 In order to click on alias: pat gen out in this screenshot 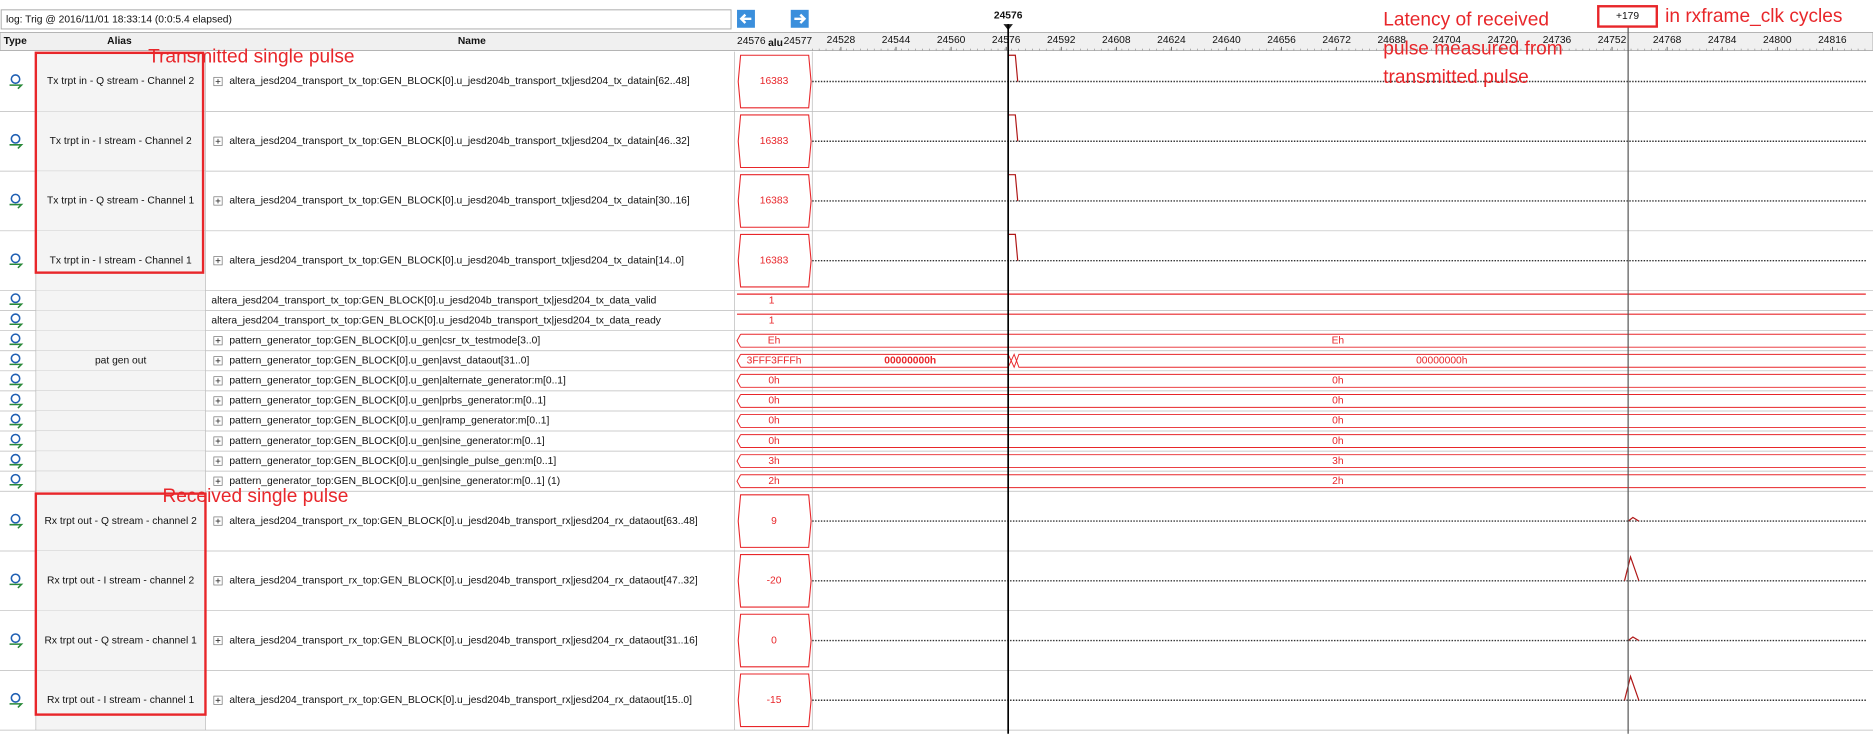, I will do `click(121, 361)`.